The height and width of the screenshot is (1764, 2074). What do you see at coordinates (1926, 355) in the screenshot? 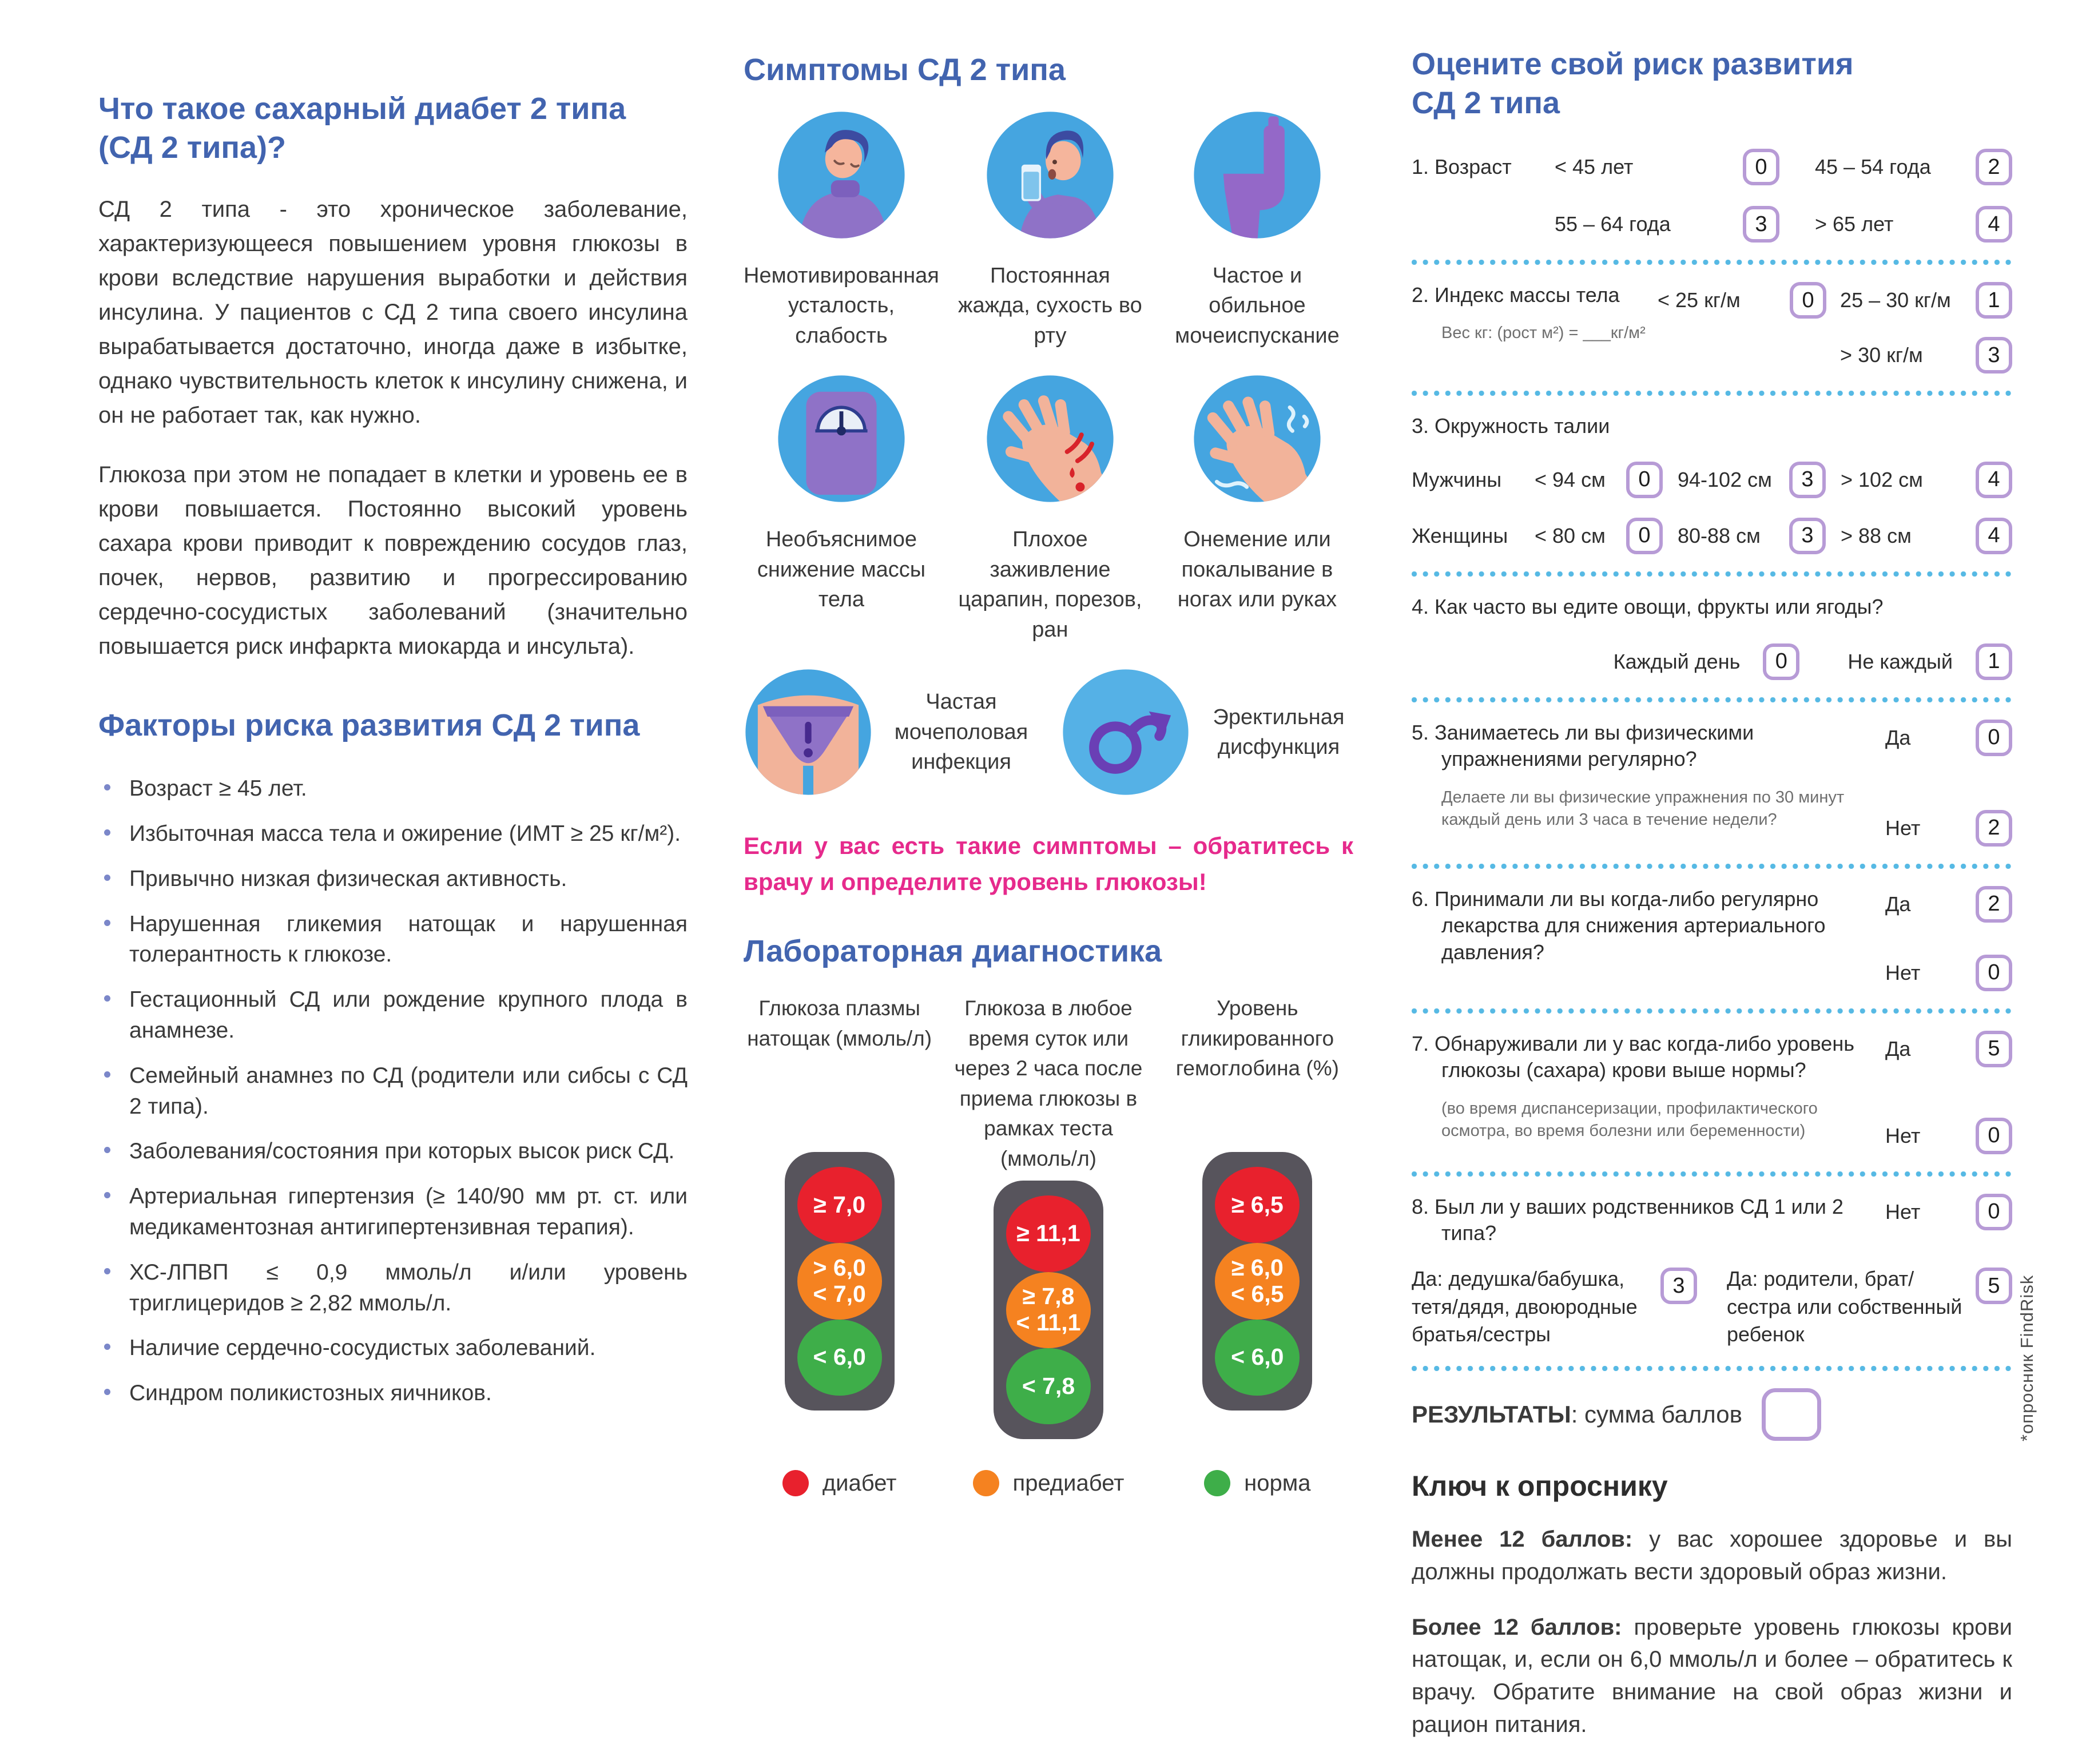
I see `quiz-option: > 30 кг/м 3` at bounding box center [1926, 355].